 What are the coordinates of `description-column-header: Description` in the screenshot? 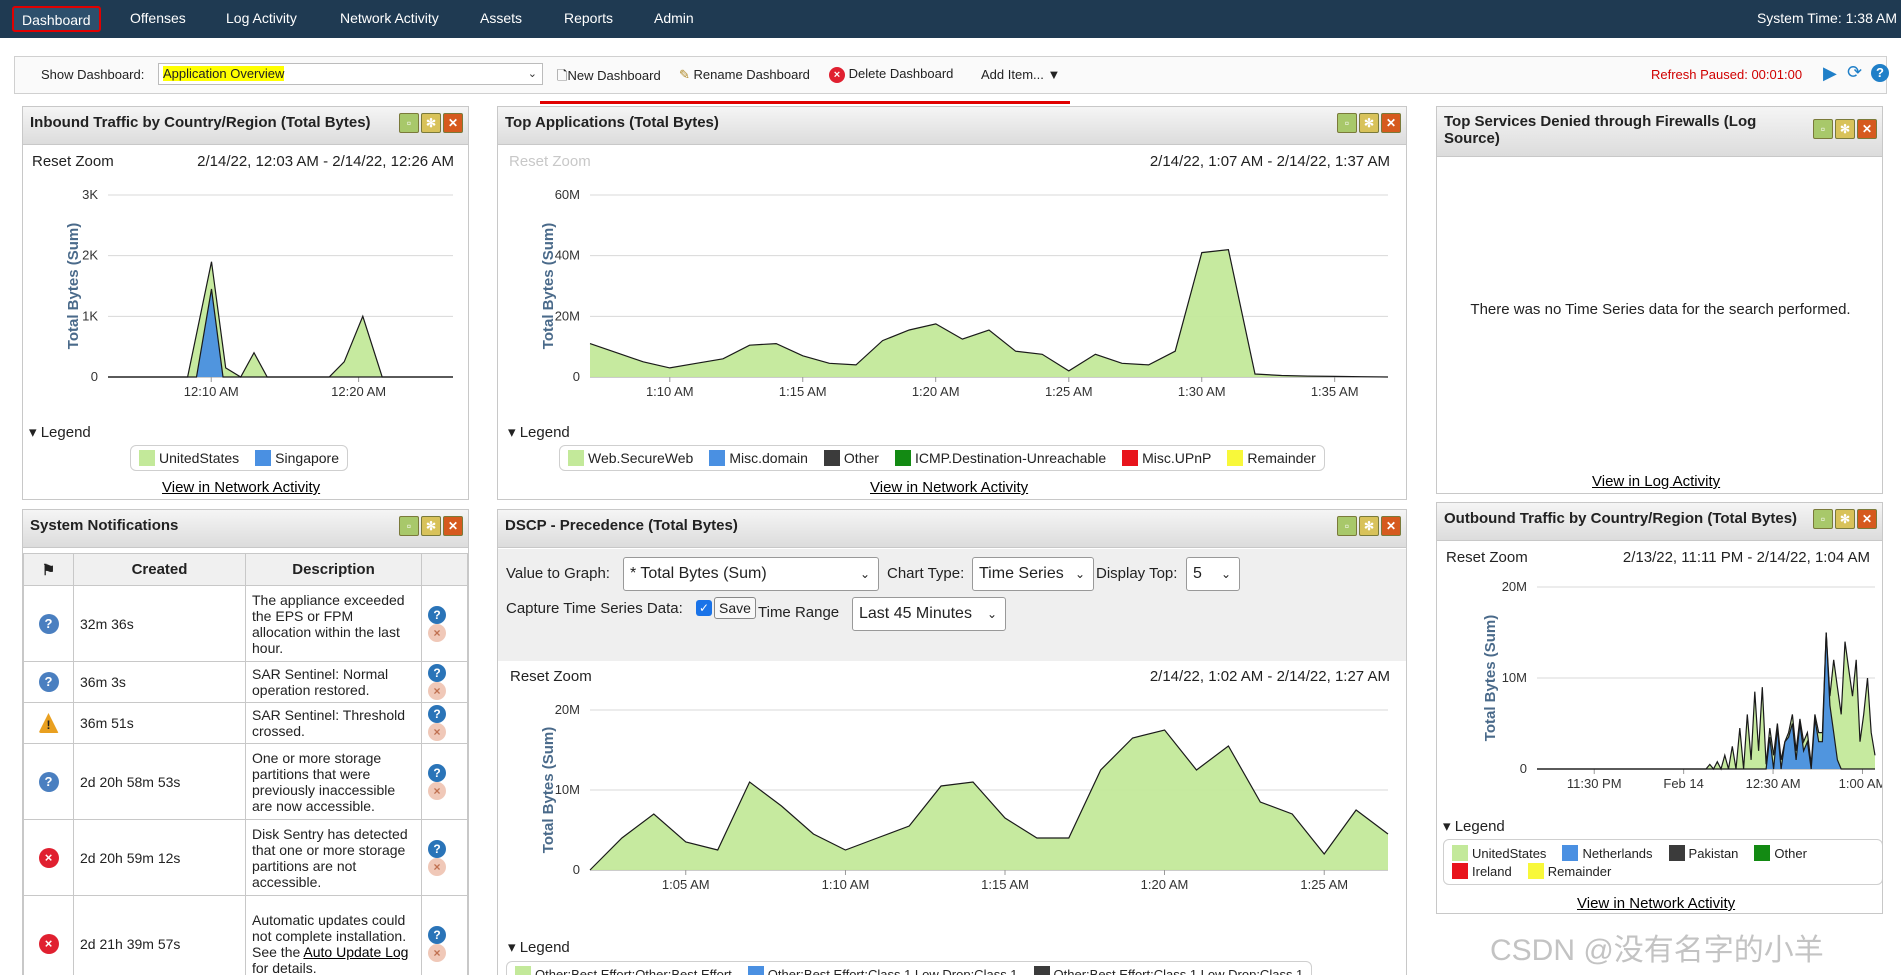 It's located at (333, 569).